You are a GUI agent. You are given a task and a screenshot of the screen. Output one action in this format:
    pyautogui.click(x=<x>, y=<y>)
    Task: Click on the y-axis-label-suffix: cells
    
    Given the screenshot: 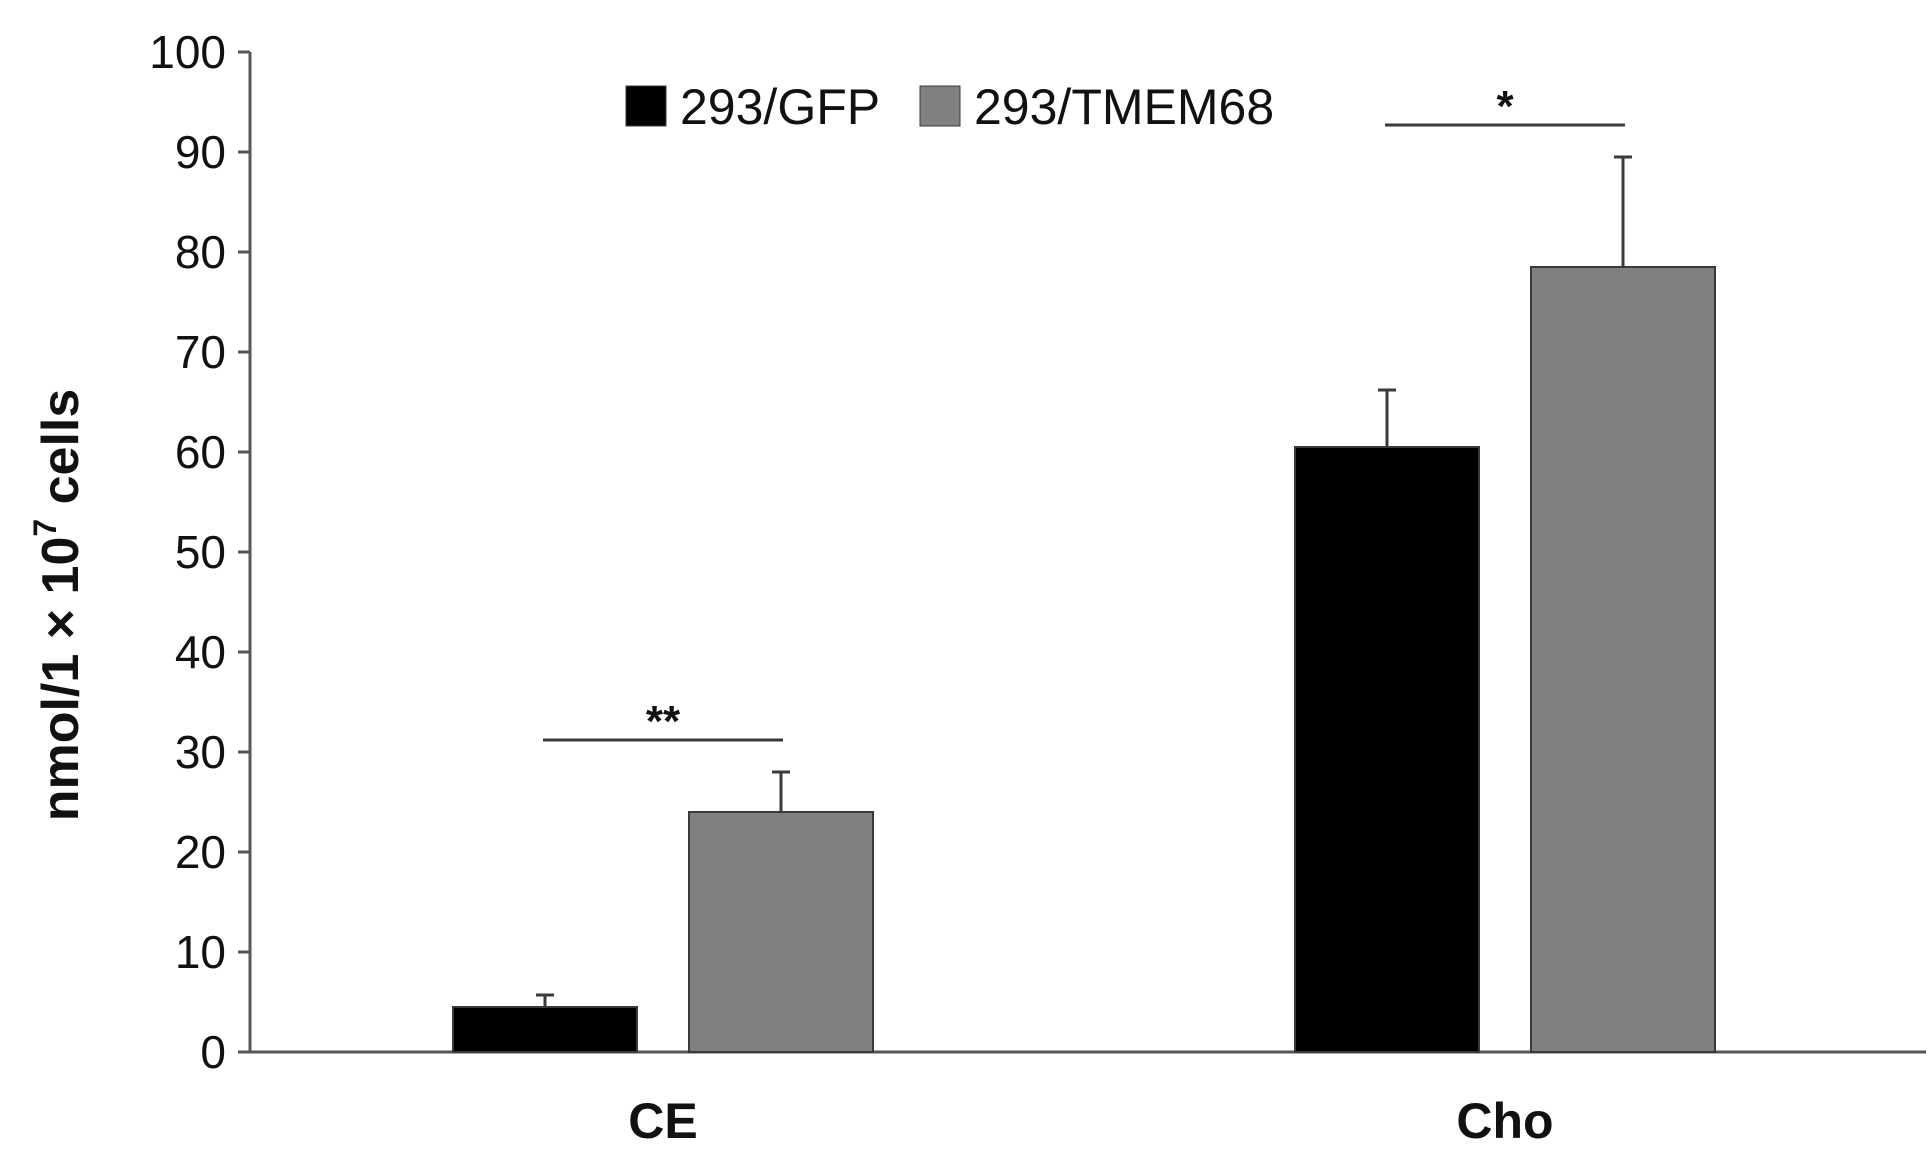 What is the action you would take?
    pyautogui.click(x=61, y=454)
    